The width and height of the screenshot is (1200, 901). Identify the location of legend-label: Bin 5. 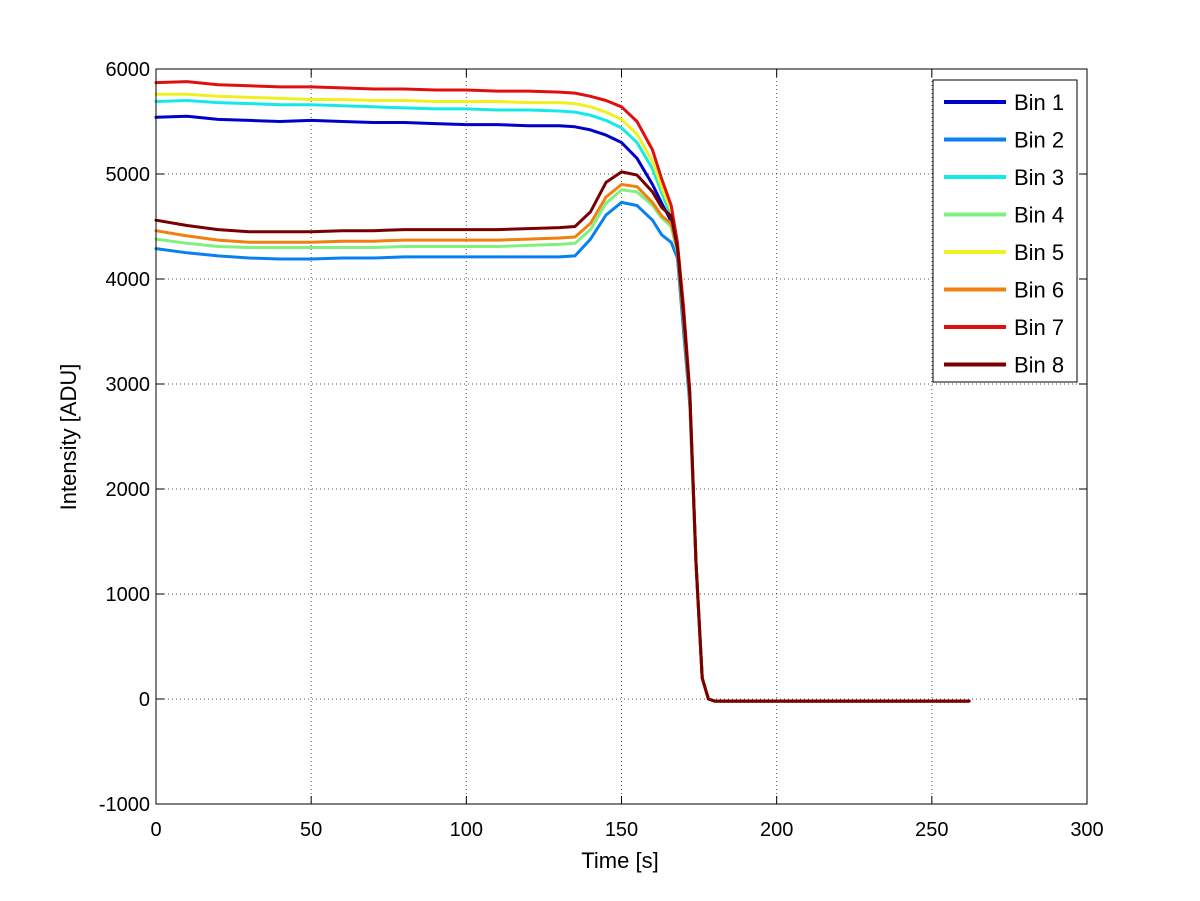
(1039, 252).